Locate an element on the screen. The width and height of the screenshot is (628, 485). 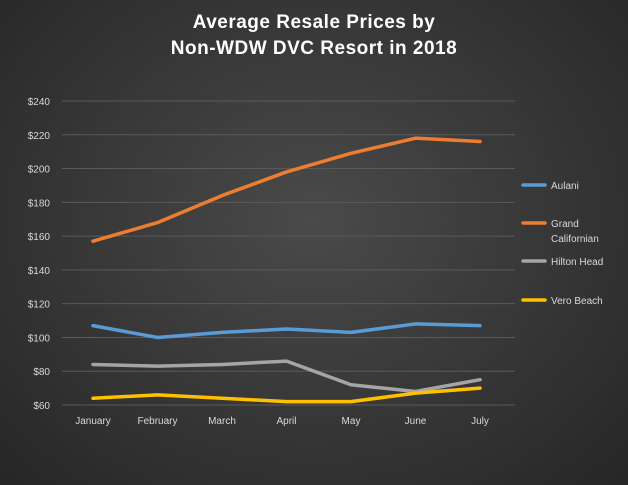
legend-label-vero-beach: Vero Beach is located at coordinates (577, 301).